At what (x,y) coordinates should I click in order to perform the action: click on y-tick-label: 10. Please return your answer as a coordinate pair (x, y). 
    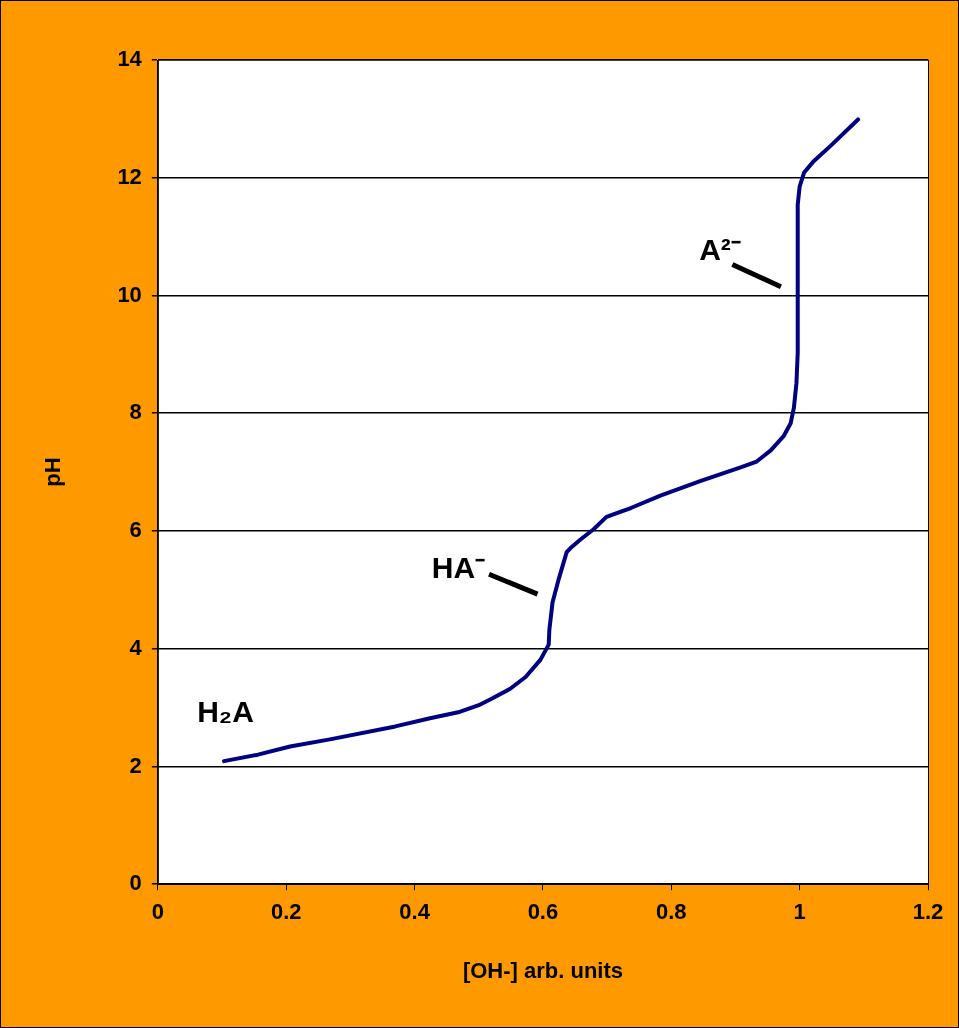
    Looking at the image, I should click on (129, 294).